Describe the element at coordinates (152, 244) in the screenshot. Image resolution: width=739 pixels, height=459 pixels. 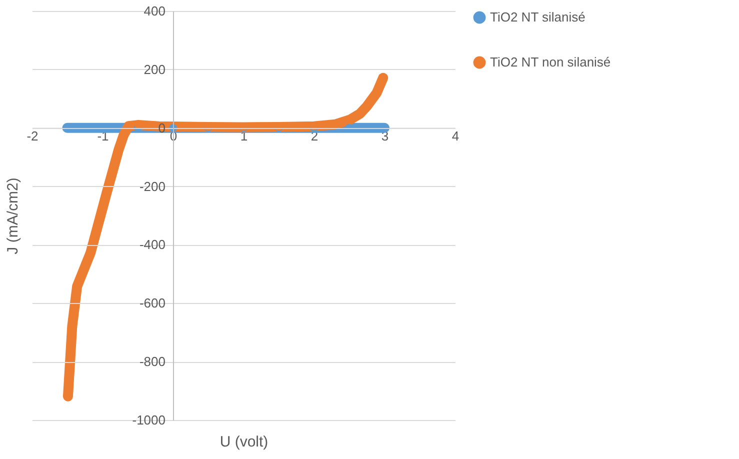
I see `y-tick-label: -400` at that location.